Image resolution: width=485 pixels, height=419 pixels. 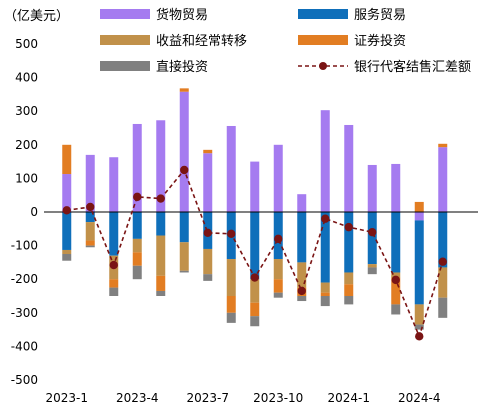 What do you see at coordinates (24, 346) in the screenshot?
I see `y-tick-label: -400` at bounding box center [24, 346].